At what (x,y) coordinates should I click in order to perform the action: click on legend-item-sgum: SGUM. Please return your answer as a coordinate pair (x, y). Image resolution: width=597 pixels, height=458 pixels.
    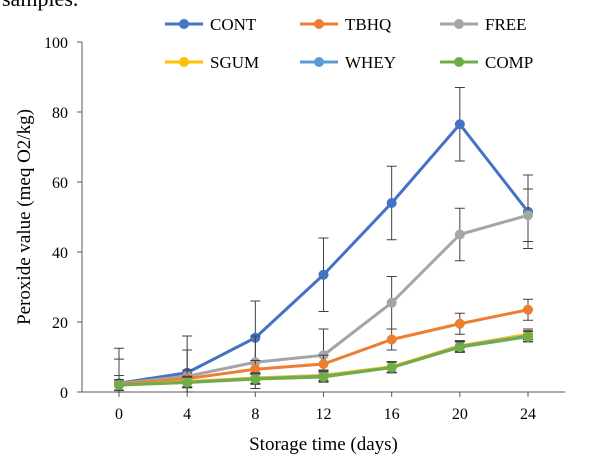
    Looking at the image, I should click on (212, 62).